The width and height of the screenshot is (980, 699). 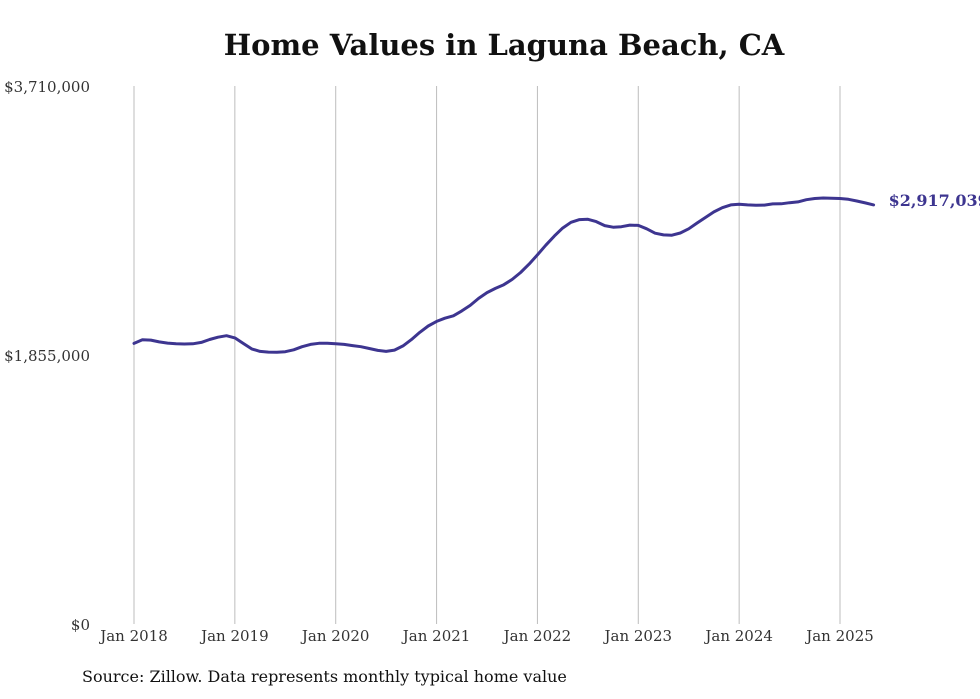 What do you see at coordinates (47, 87) in the screenshot?
I see `y-tick-label: $3,710,000` at bounding box center [47, 87].